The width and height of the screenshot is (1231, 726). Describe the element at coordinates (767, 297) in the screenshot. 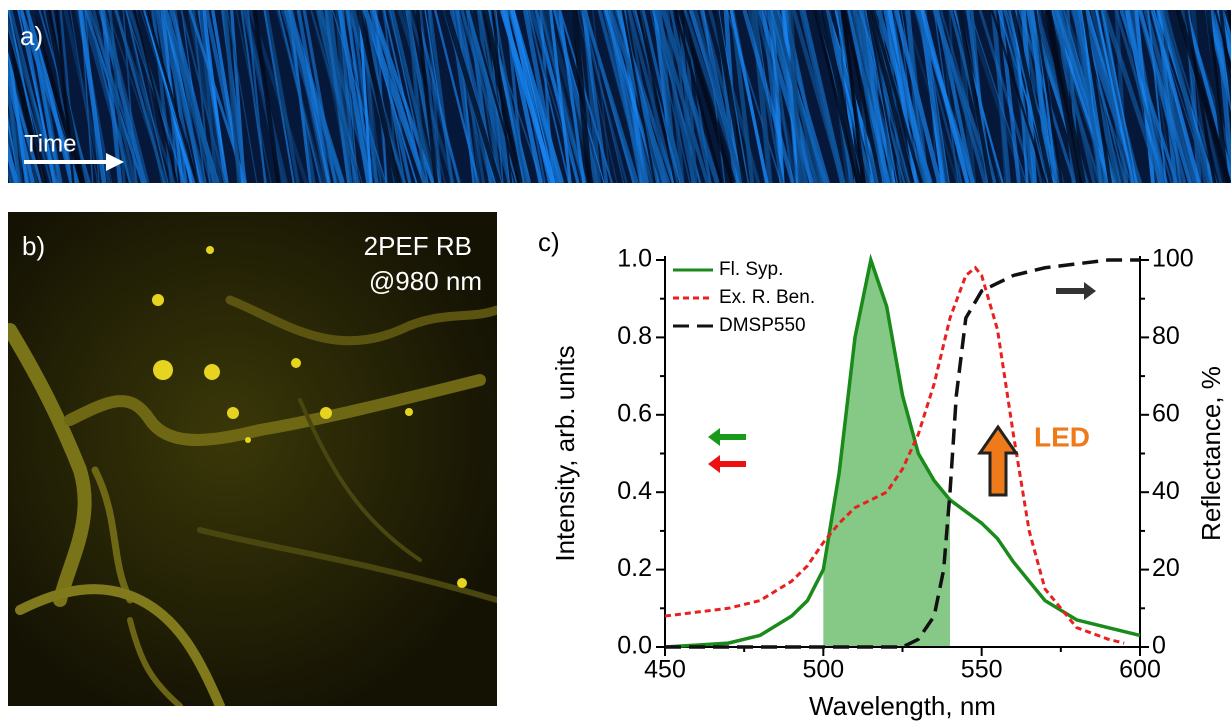

I see `legend-label: Ex. R. Ben.` at that location.